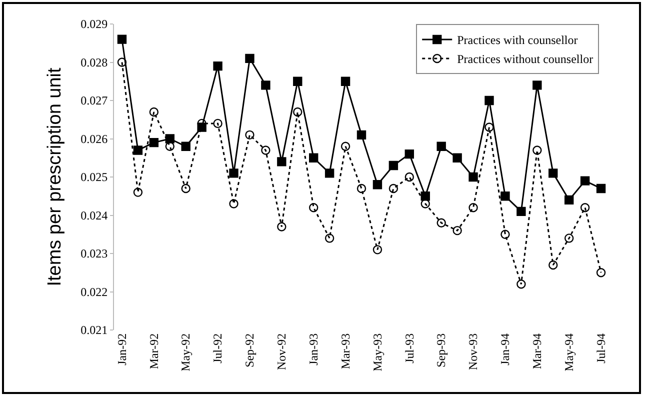  What do you see at coordinates (505, 349) in the screenshot?
I see `x-tick-label: Jan-94` at bounding box center [505, 349].